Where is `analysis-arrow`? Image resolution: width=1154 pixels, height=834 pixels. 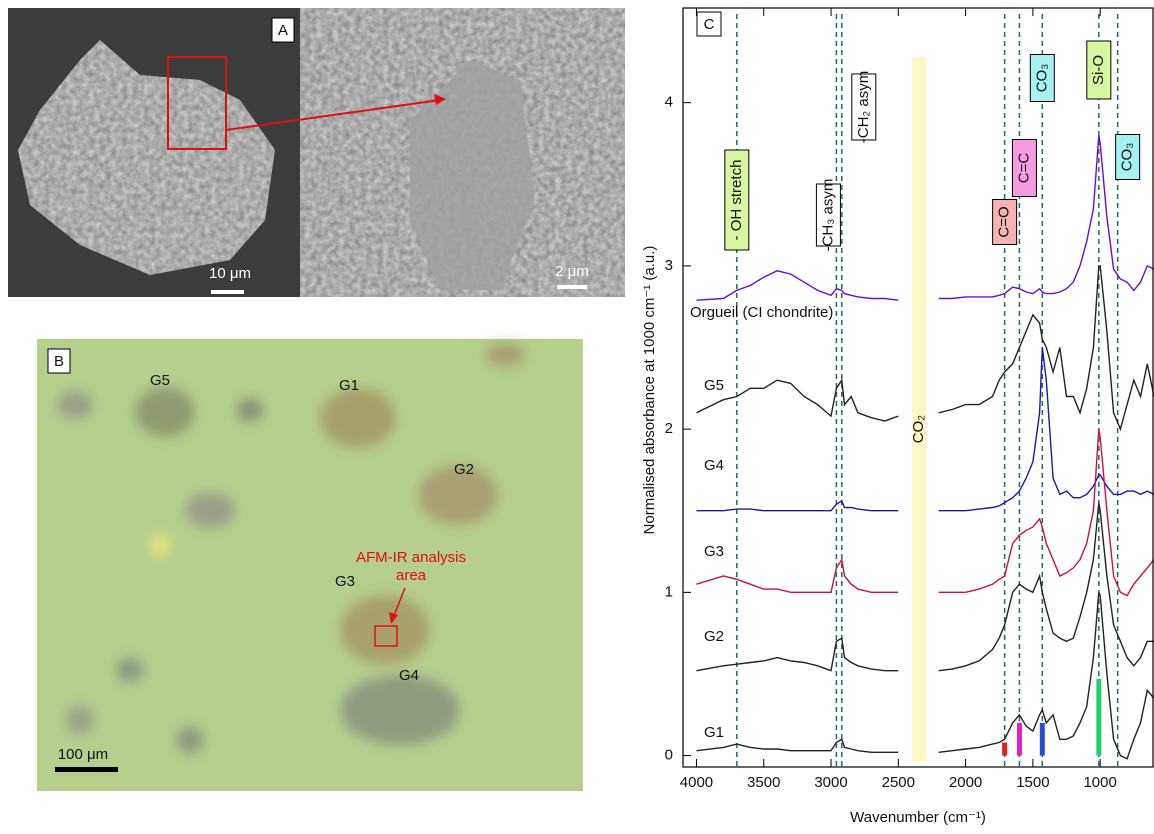
analysis-arrow is located at coordinates (399, 603).